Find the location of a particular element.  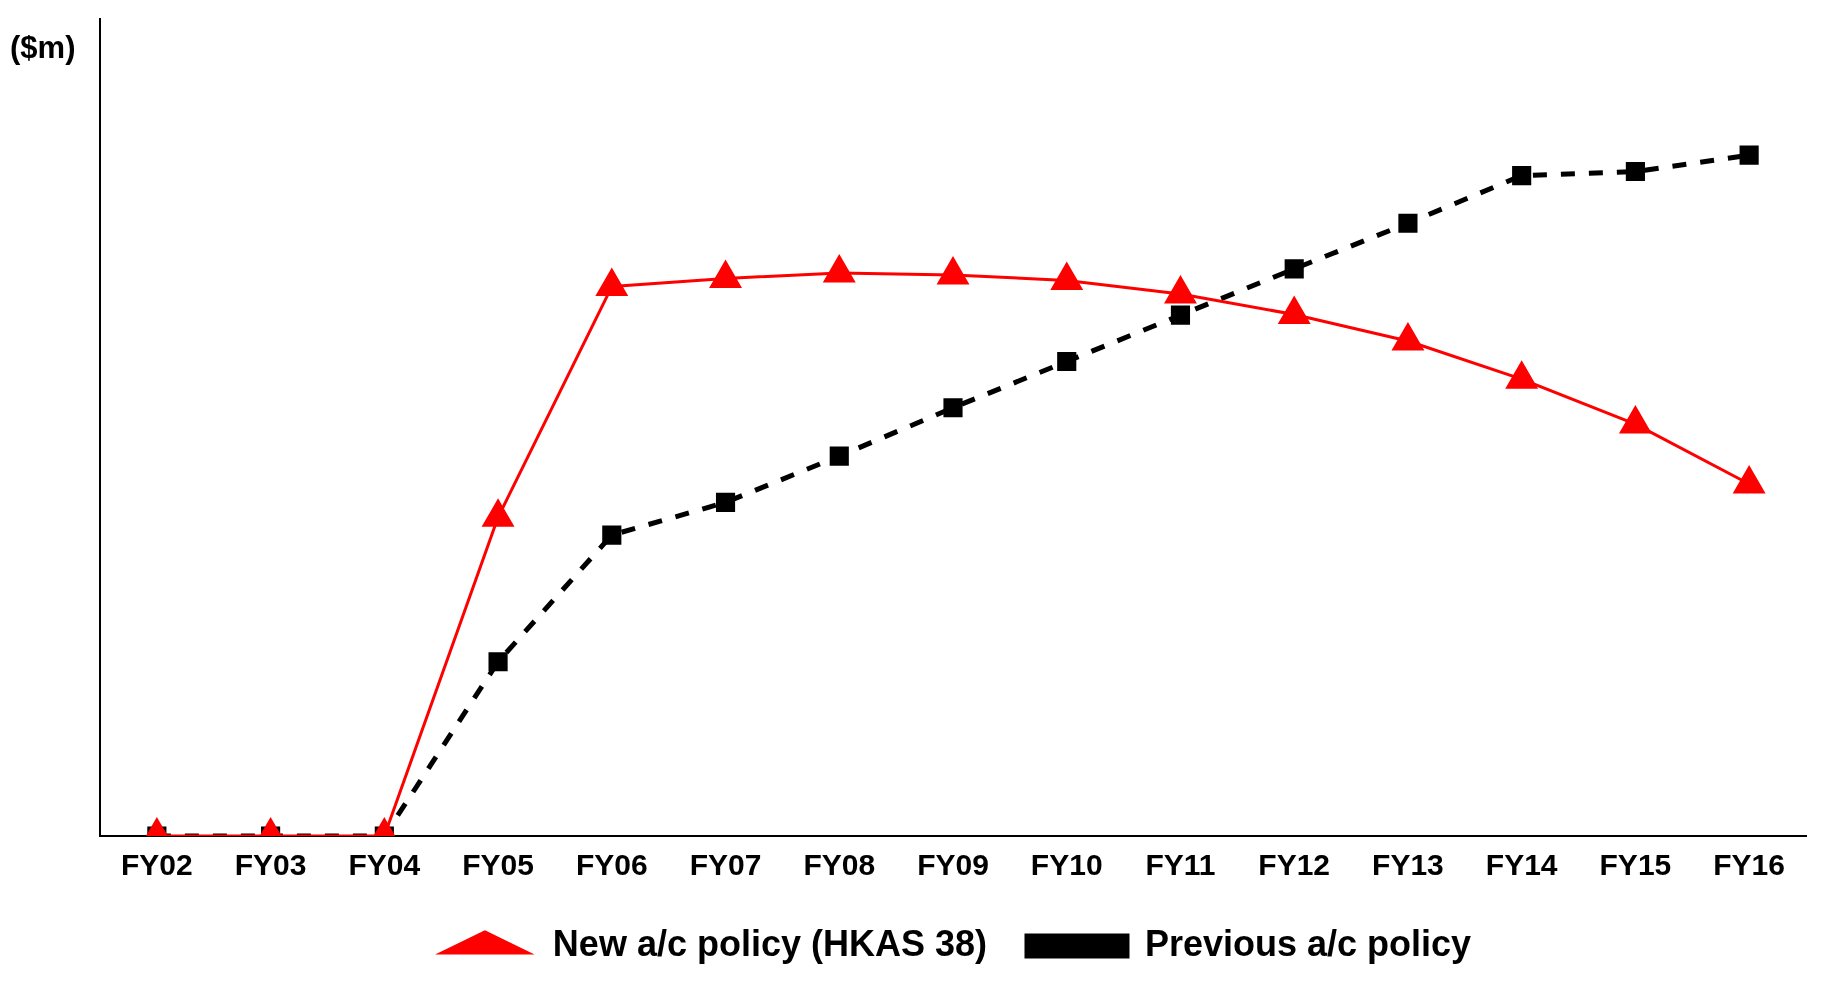

y-axis-title: ($m) is located at coordinates (43, 48).